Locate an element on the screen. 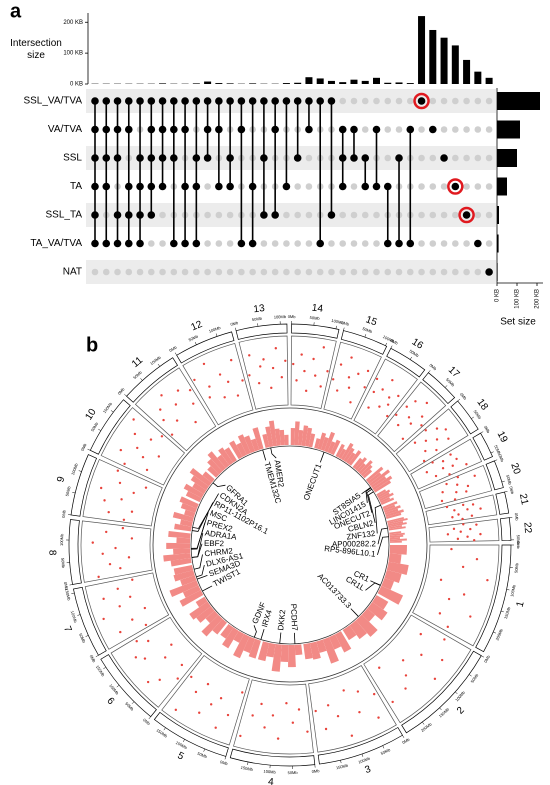  panel-label: a is located at coordinates (16, 11).